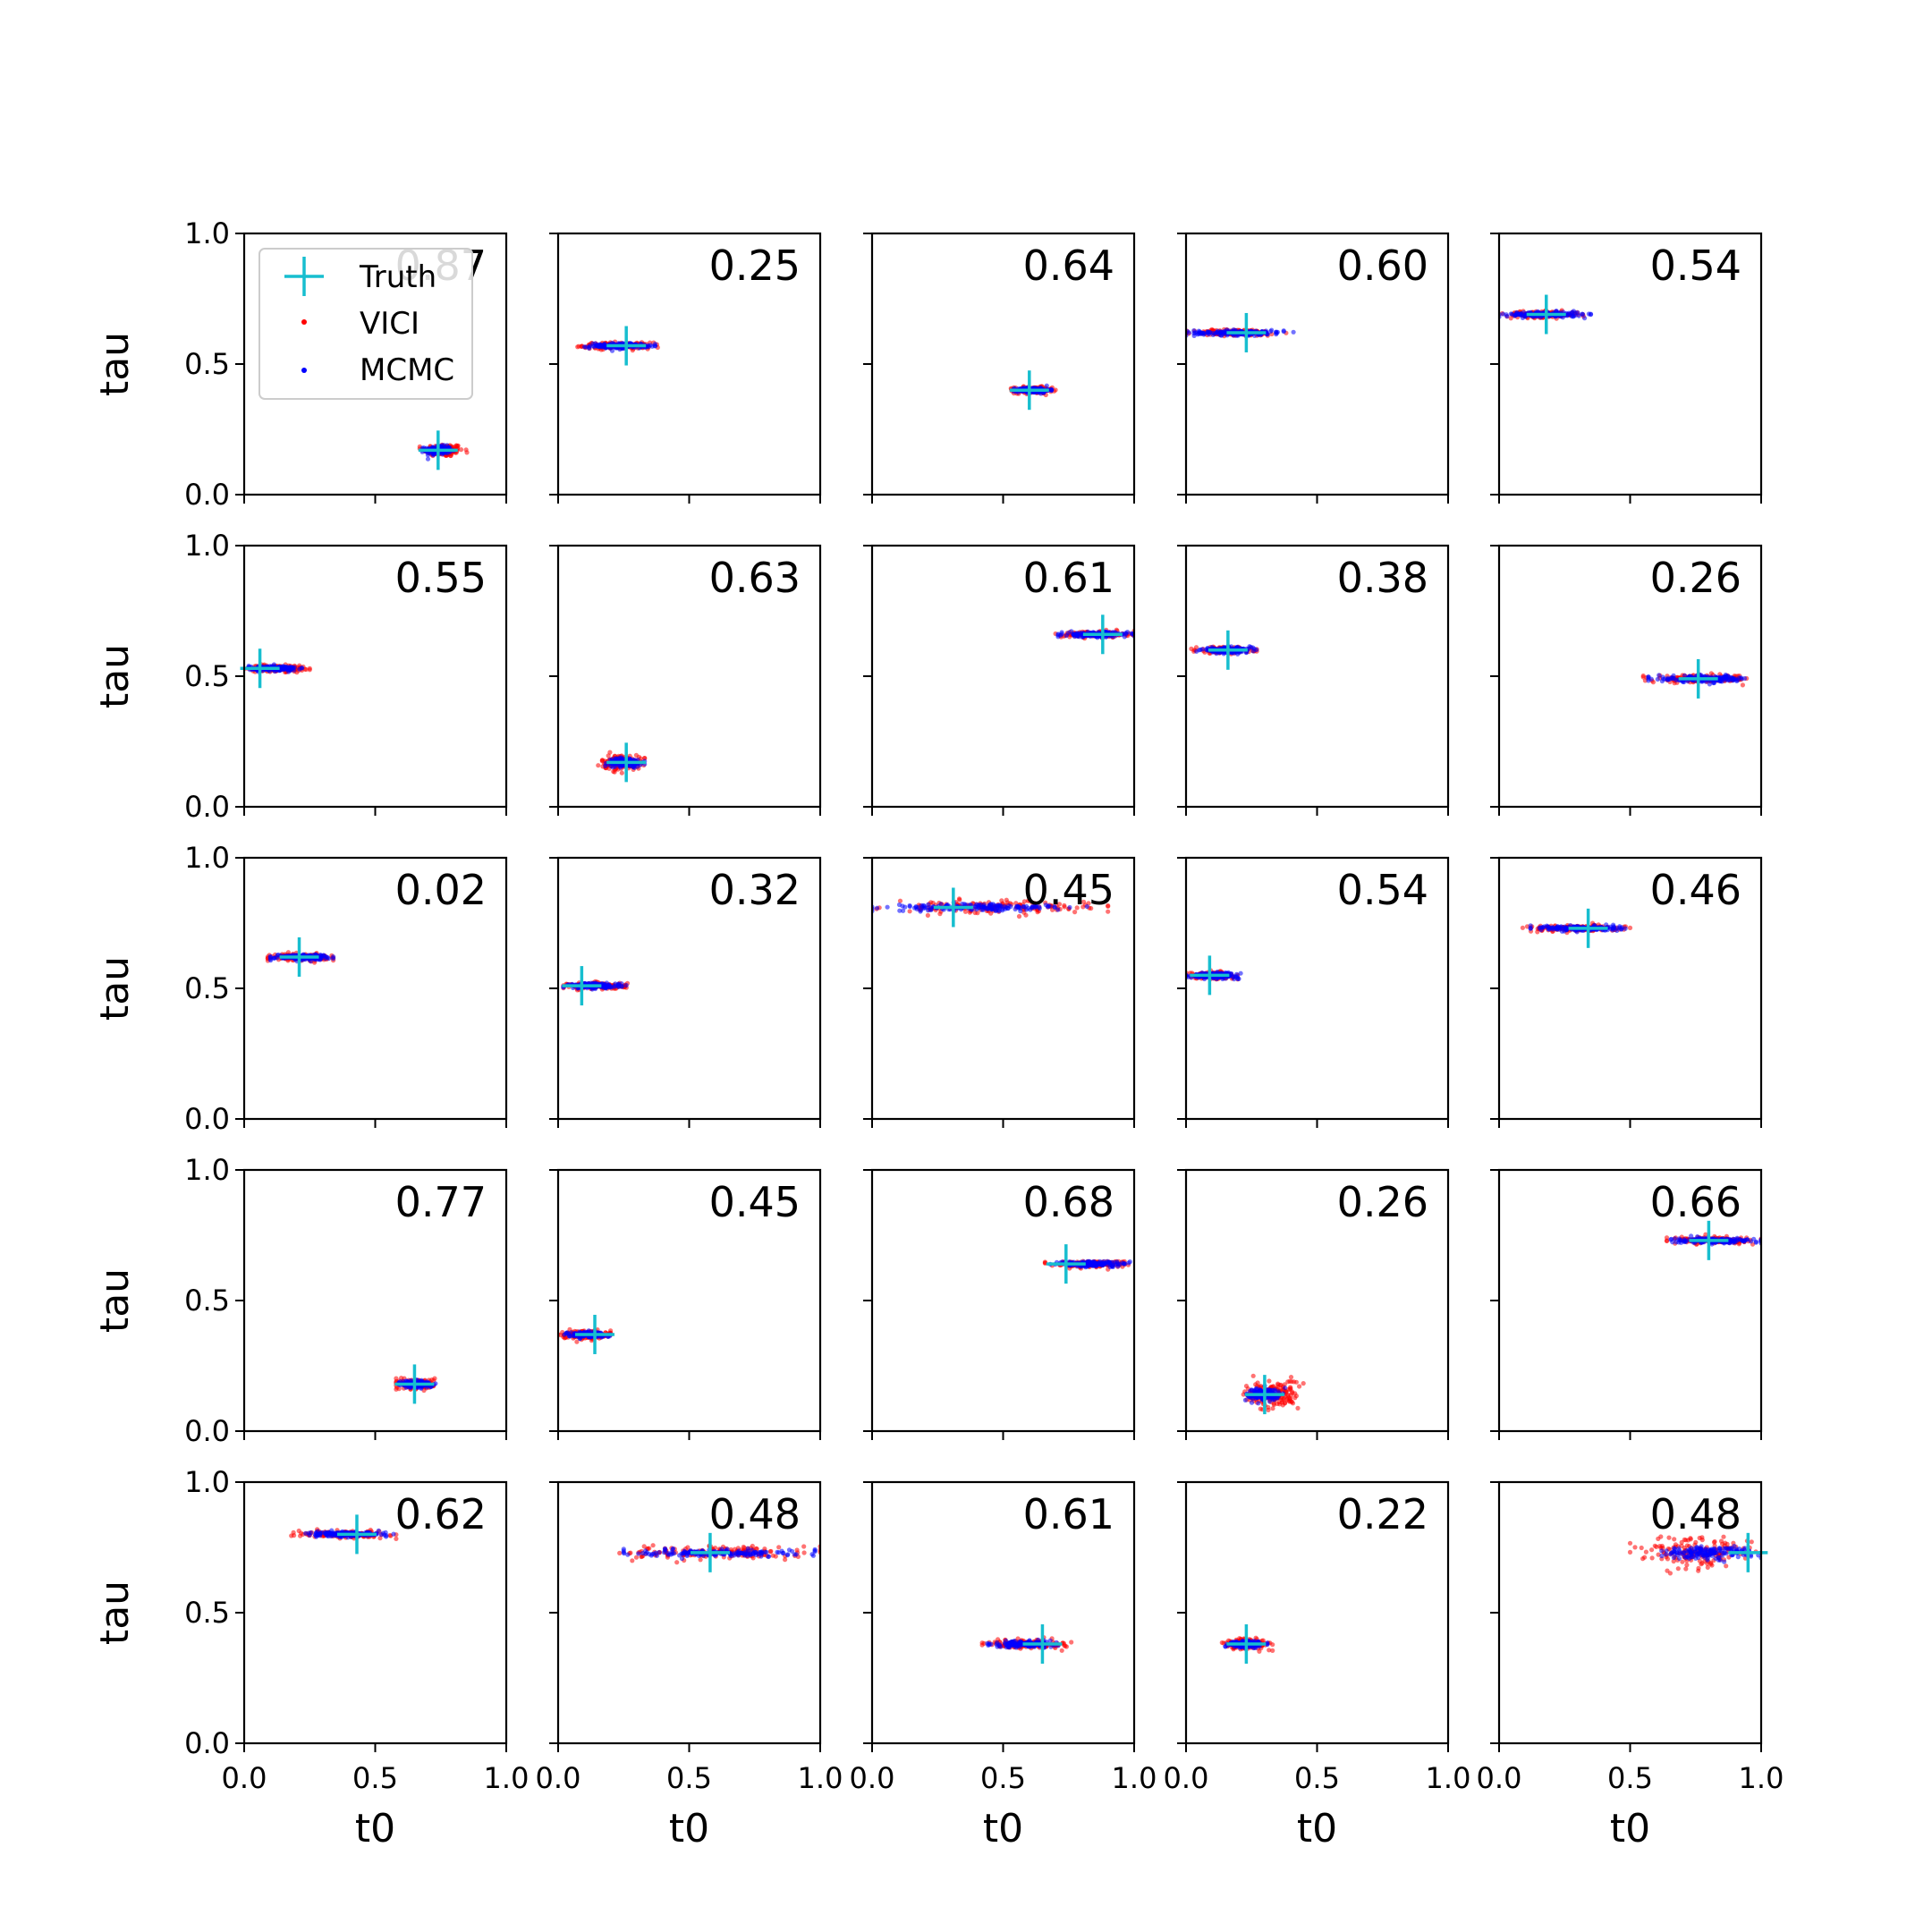 The height and width of the screenshot is (1932, 1932). What do you see at coordinates (1313, 368) in the screenshot?
I see `panel-4: 0.60` at bounding box center [1313, 368].